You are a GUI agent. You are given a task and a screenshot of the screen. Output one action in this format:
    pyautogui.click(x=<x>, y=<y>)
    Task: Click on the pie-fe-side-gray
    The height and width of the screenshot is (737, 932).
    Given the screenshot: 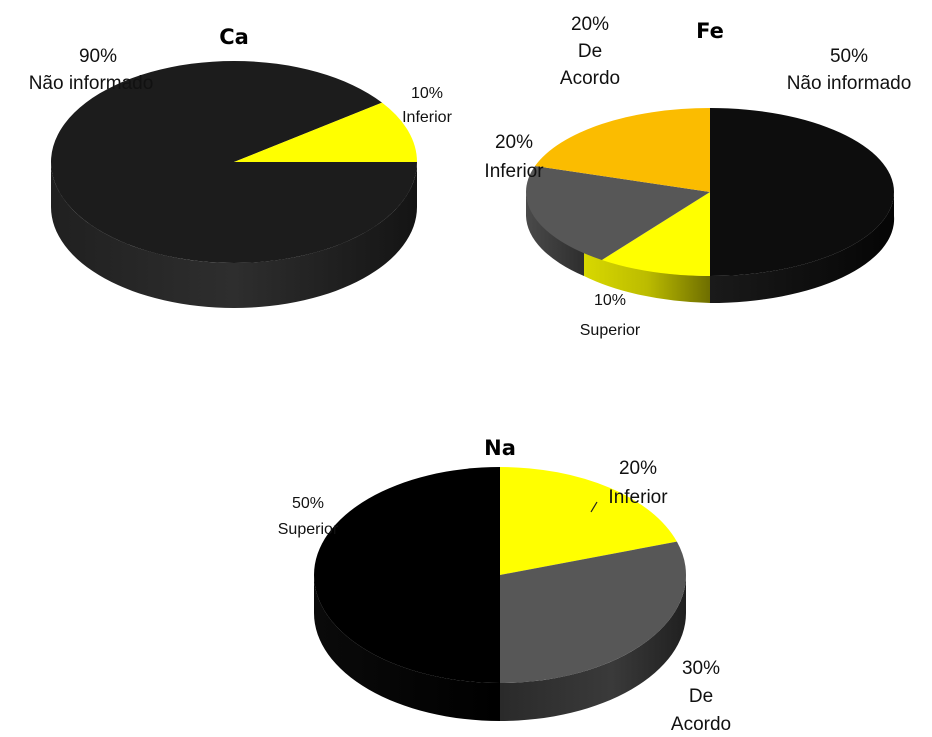 What is the action you would take?
    pyautogui.click(x=555, y=234)
    